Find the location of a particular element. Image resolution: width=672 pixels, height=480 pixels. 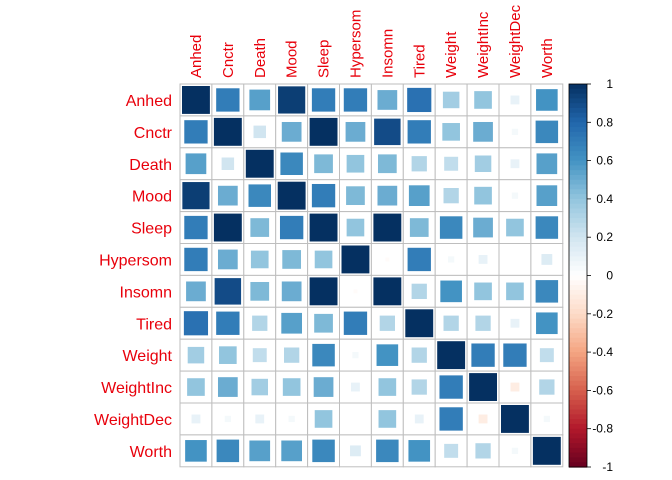

row-label: Worth is located at coordinates (151, 452).